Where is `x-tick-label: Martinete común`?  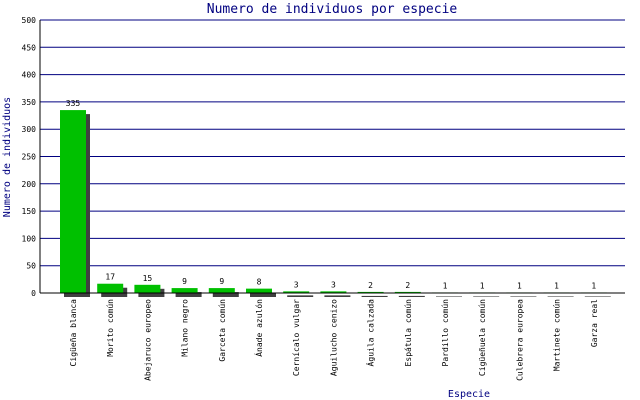 x-tick-label: Martinete común is located at coordinates (557, 335).